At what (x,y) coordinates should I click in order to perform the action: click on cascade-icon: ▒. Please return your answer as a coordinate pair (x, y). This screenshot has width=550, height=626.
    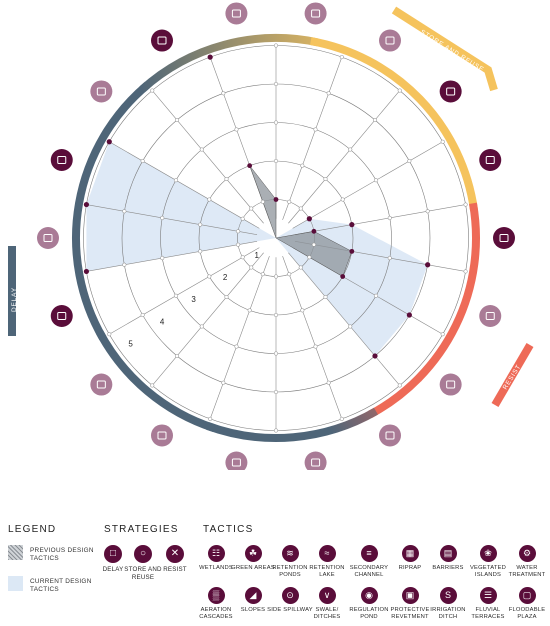
    Looking at the image, I should click on (216, 595).